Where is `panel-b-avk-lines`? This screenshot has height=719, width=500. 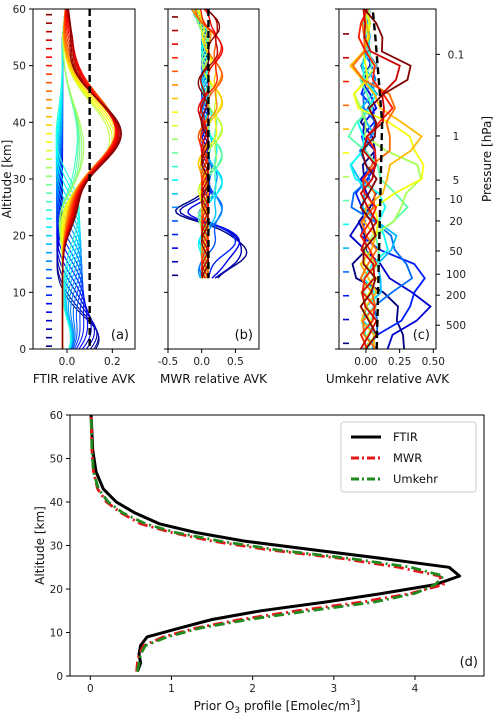
panel-b-avk-lines is located at coordinates (211, 143).